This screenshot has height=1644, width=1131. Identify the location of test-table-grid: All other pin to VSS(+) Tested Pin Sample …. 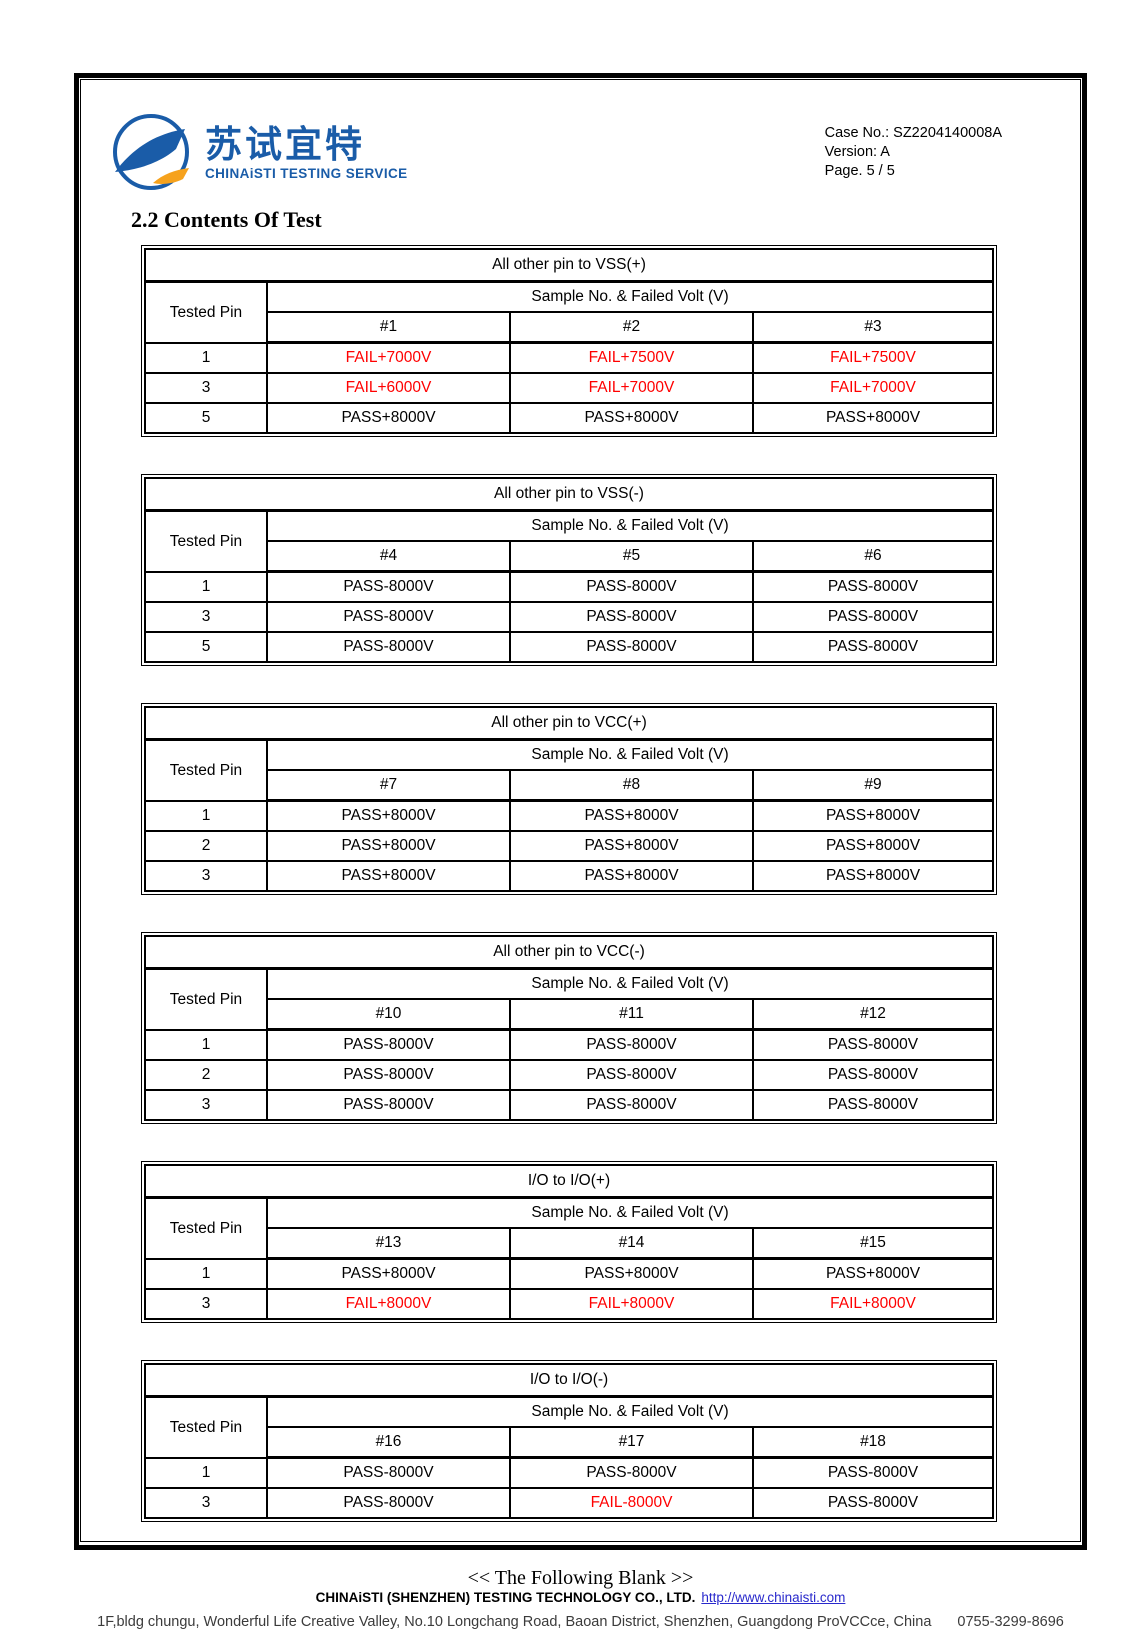
(569, 341).